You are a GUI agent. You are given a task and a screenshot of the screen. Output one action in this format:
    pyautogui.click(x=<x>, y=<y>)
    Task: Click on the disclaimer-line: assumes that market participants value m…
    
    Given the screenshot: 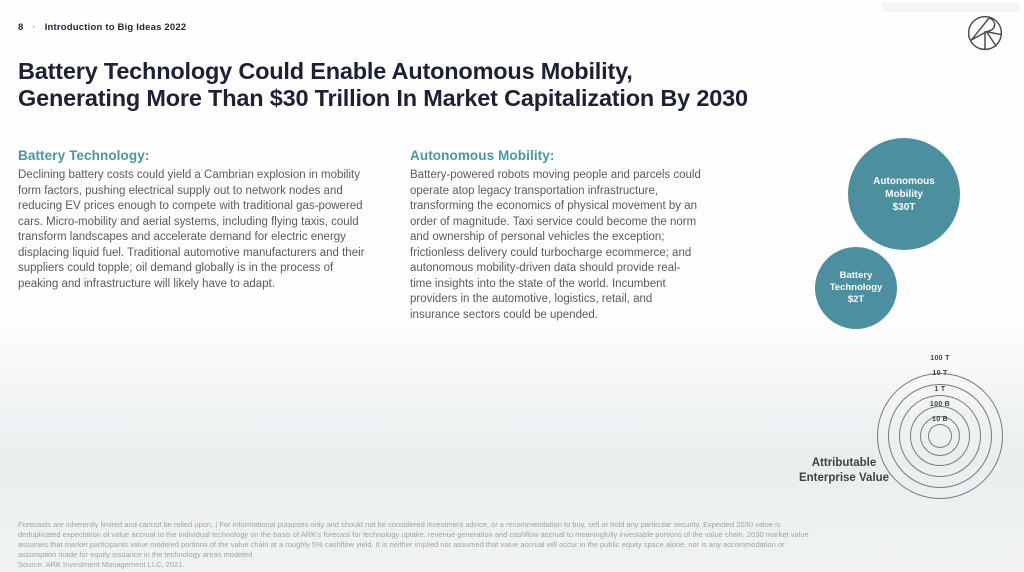 What is the action you would take?
    pyautogui.click(x=401, y=544)
    